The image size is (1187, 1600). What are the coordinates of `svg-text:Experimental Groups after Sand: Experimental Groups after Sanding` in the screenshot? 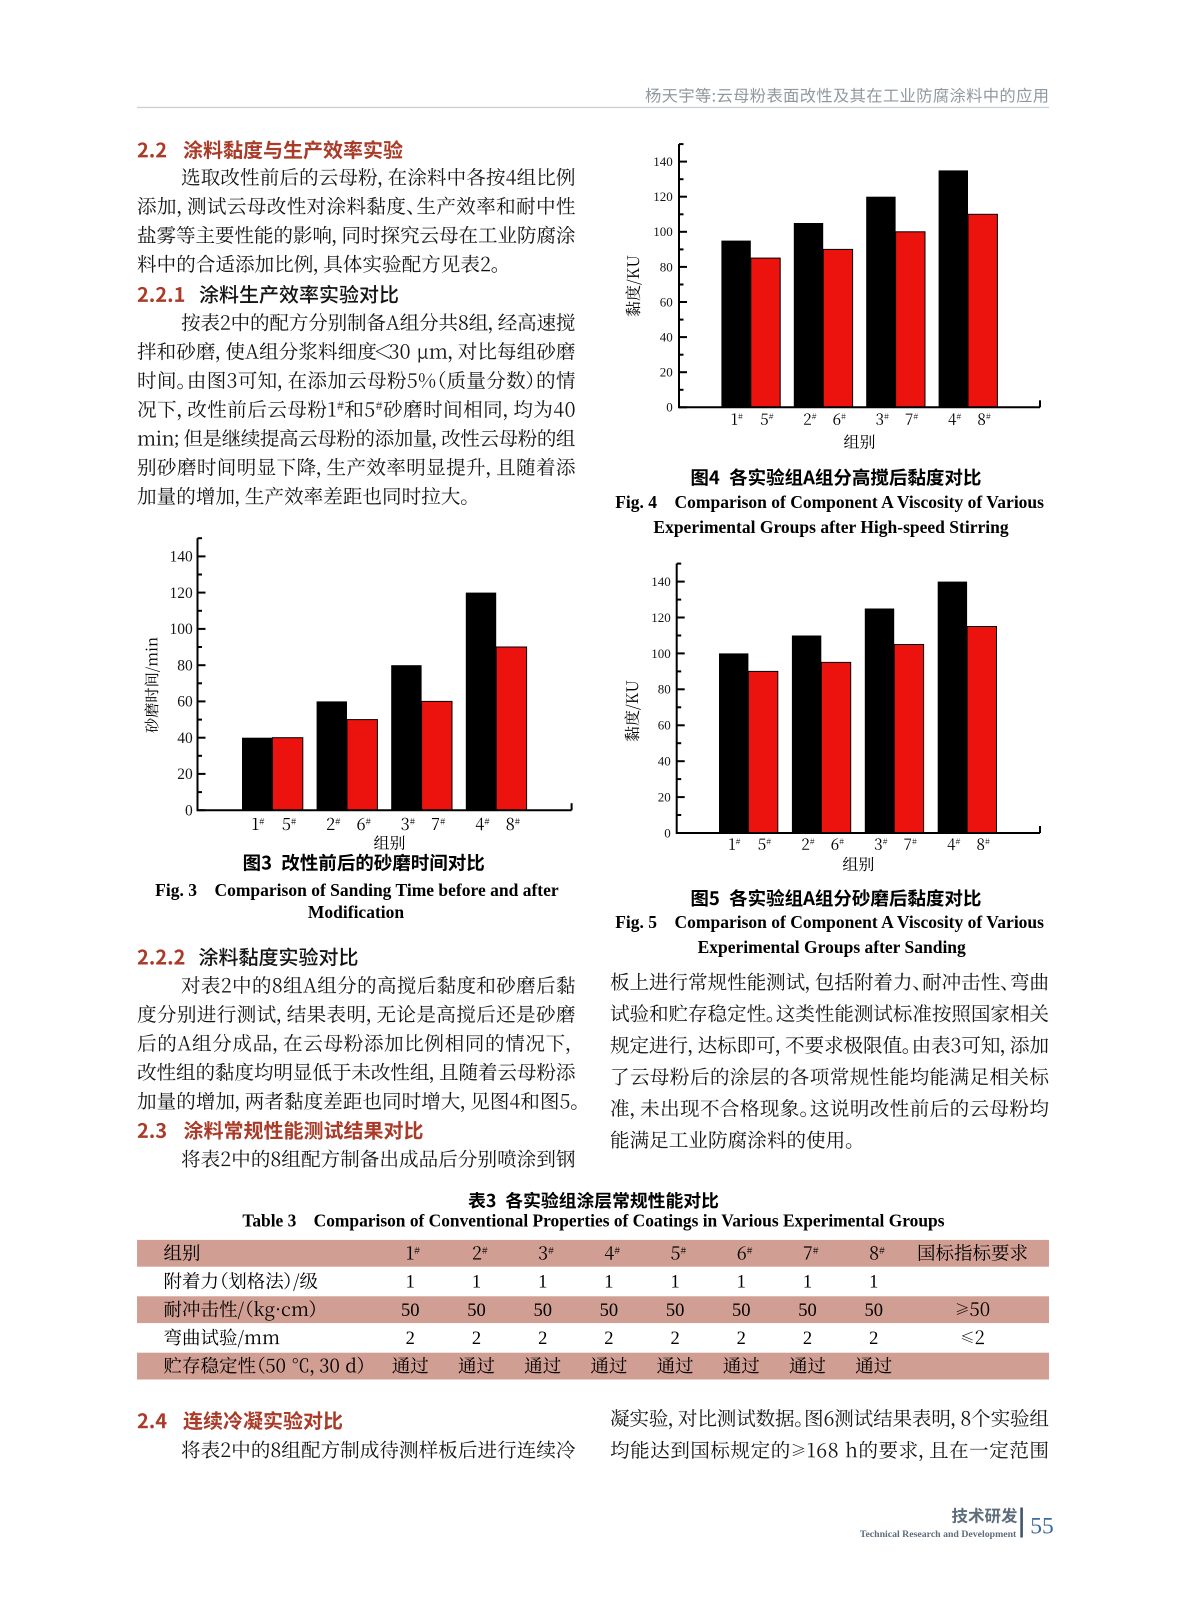 It's located at (832, 947).